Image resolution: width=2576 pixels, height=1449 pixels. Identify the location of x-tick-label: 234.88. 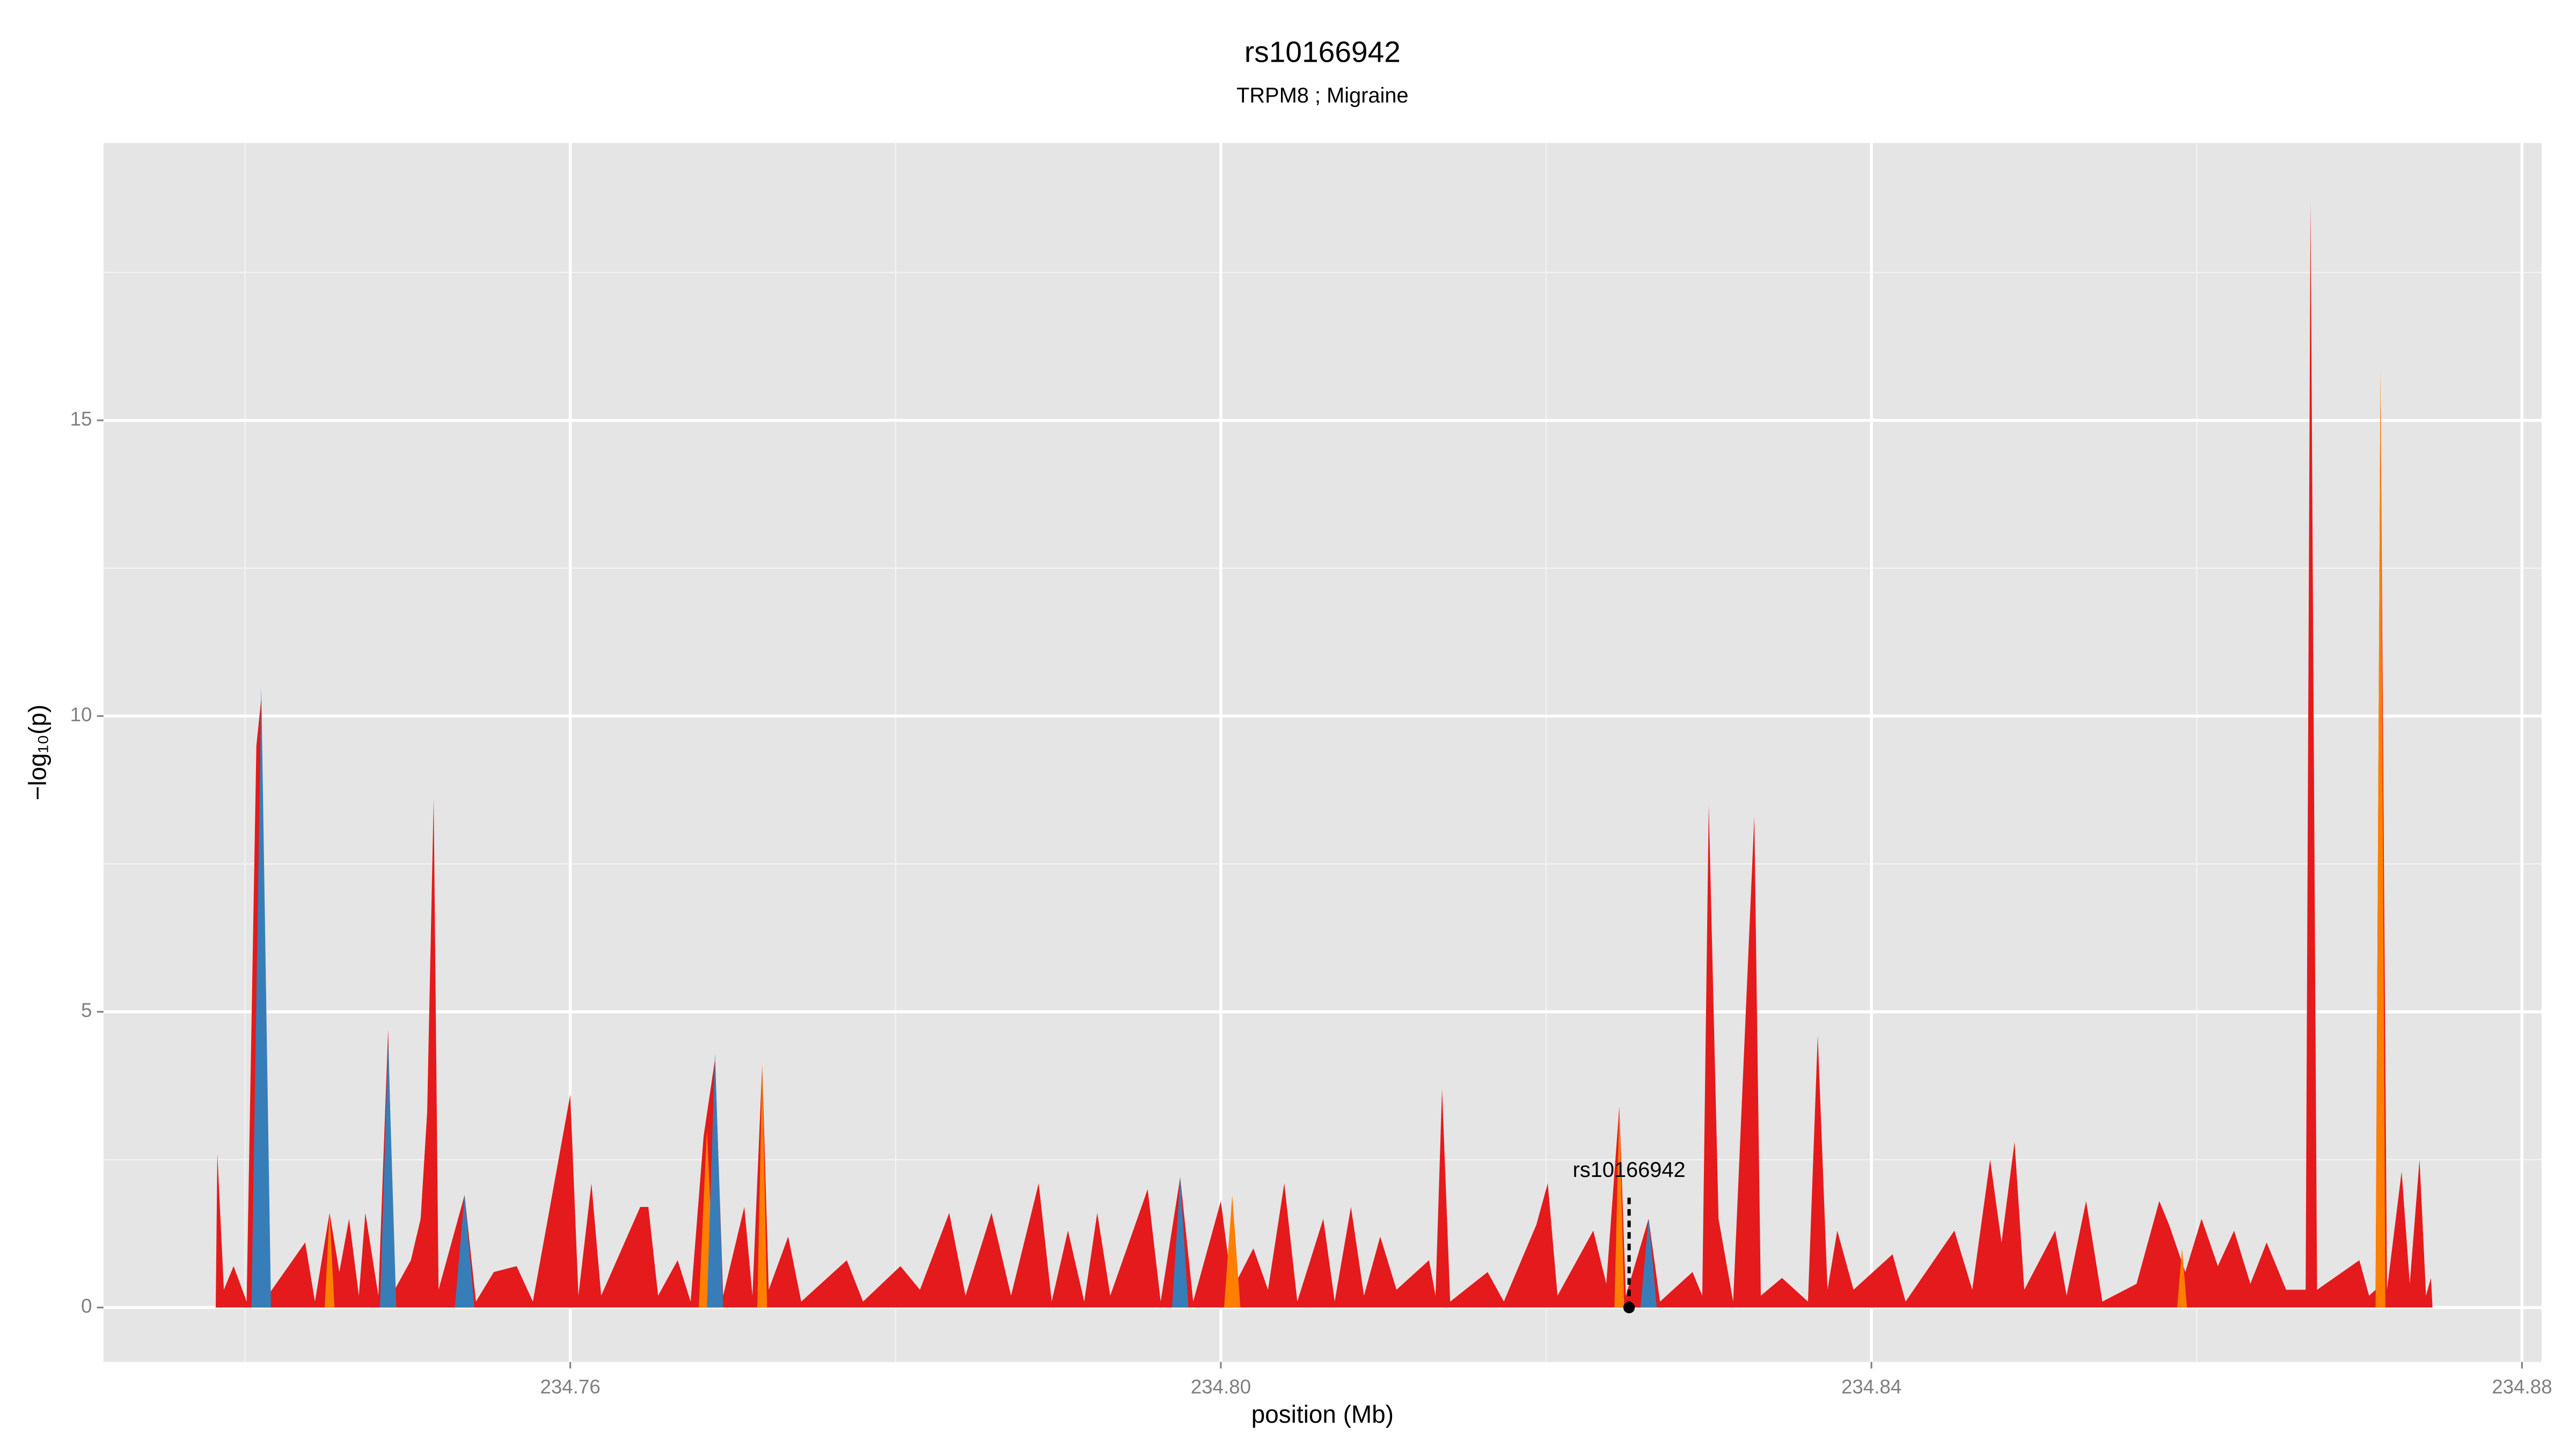
(2522, 1386).